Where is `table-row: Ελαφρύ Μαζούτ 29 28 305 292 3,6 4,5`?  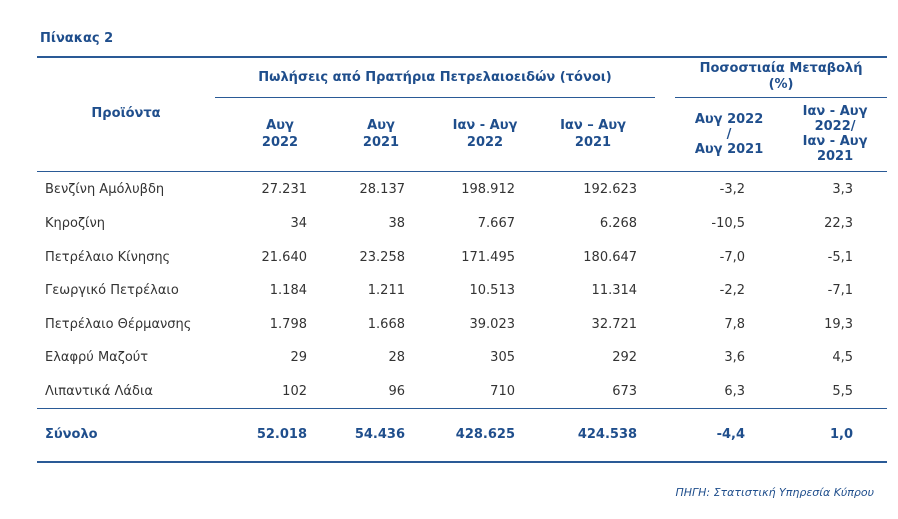 table-row: Ελαφρύ Μαζούτ 29 28 305 292 3,6 4,5 is located at coordinates (462, 358).